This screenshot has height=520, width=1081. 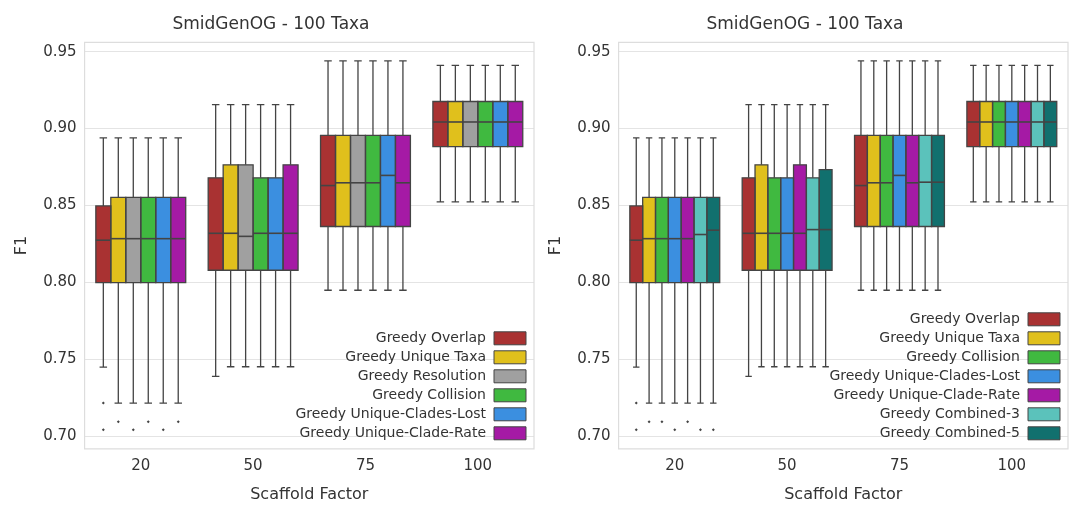 What do you see at coordinates (949, 431) in the screenshot?
I see `legend-label: Greedy Combined-5` at bounding box center [949, 431].